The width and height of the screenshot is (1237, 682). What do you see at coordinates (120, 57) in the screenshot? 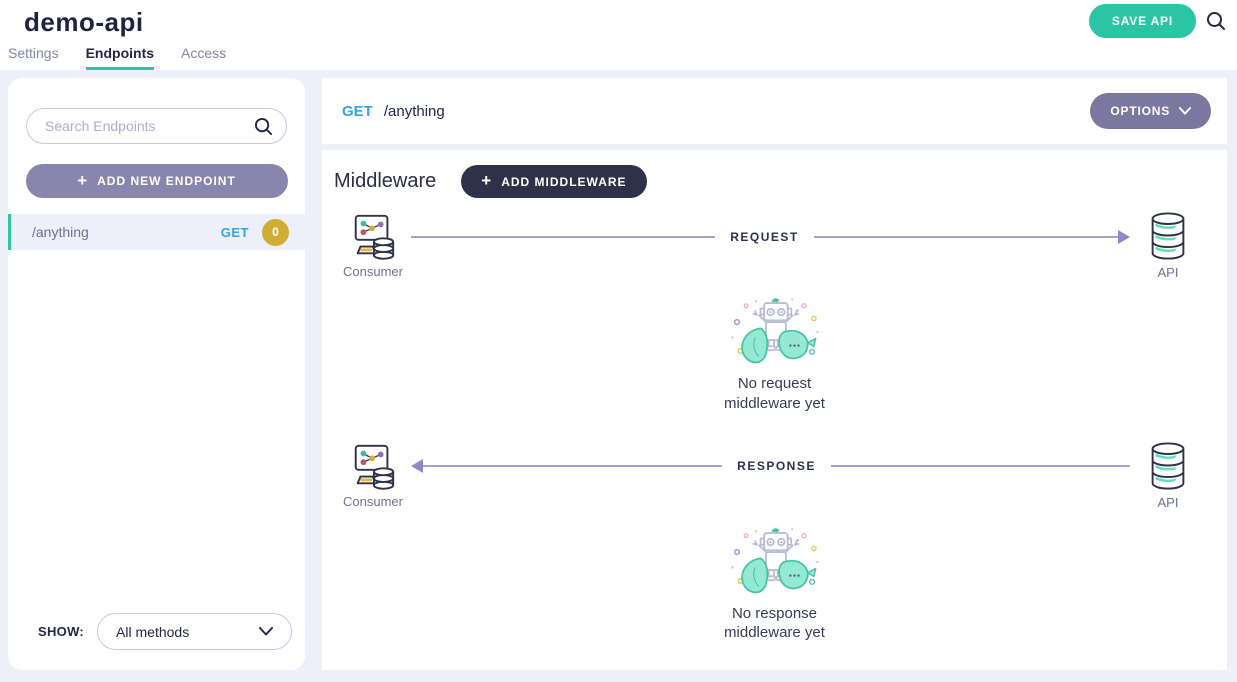
I see `tab-endpoints: Endpoints` at bounding box center [120, 57].